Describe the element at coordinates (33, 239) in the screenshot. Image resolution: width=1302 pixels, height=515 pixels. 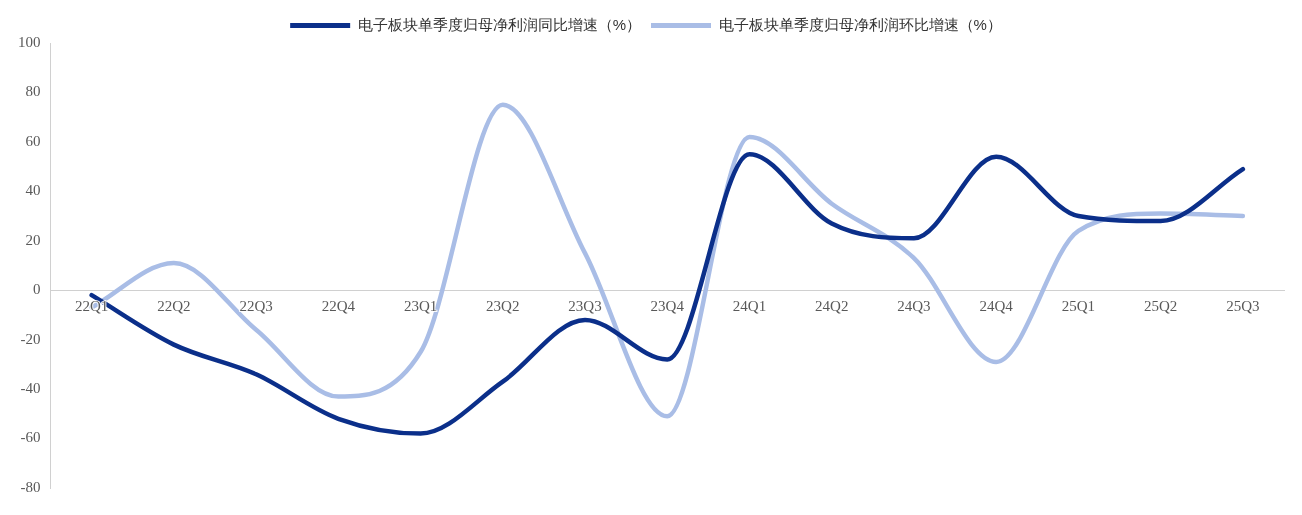
I see `y-tick-label: 20` at that location.